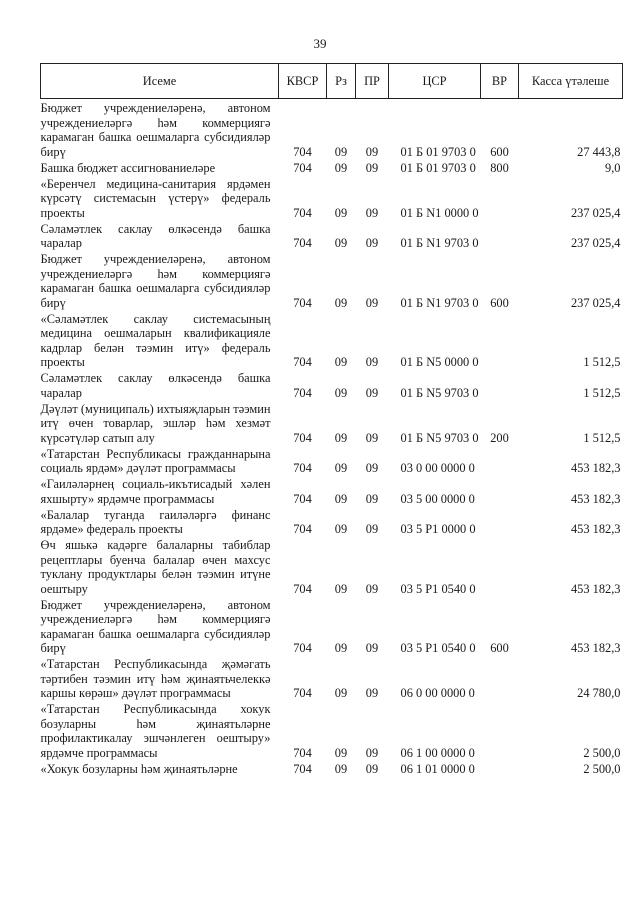 The height and width of the screenshot is (905, 640). I want to click on header-kassa: Касса үтәлеше, so click(570, 81).